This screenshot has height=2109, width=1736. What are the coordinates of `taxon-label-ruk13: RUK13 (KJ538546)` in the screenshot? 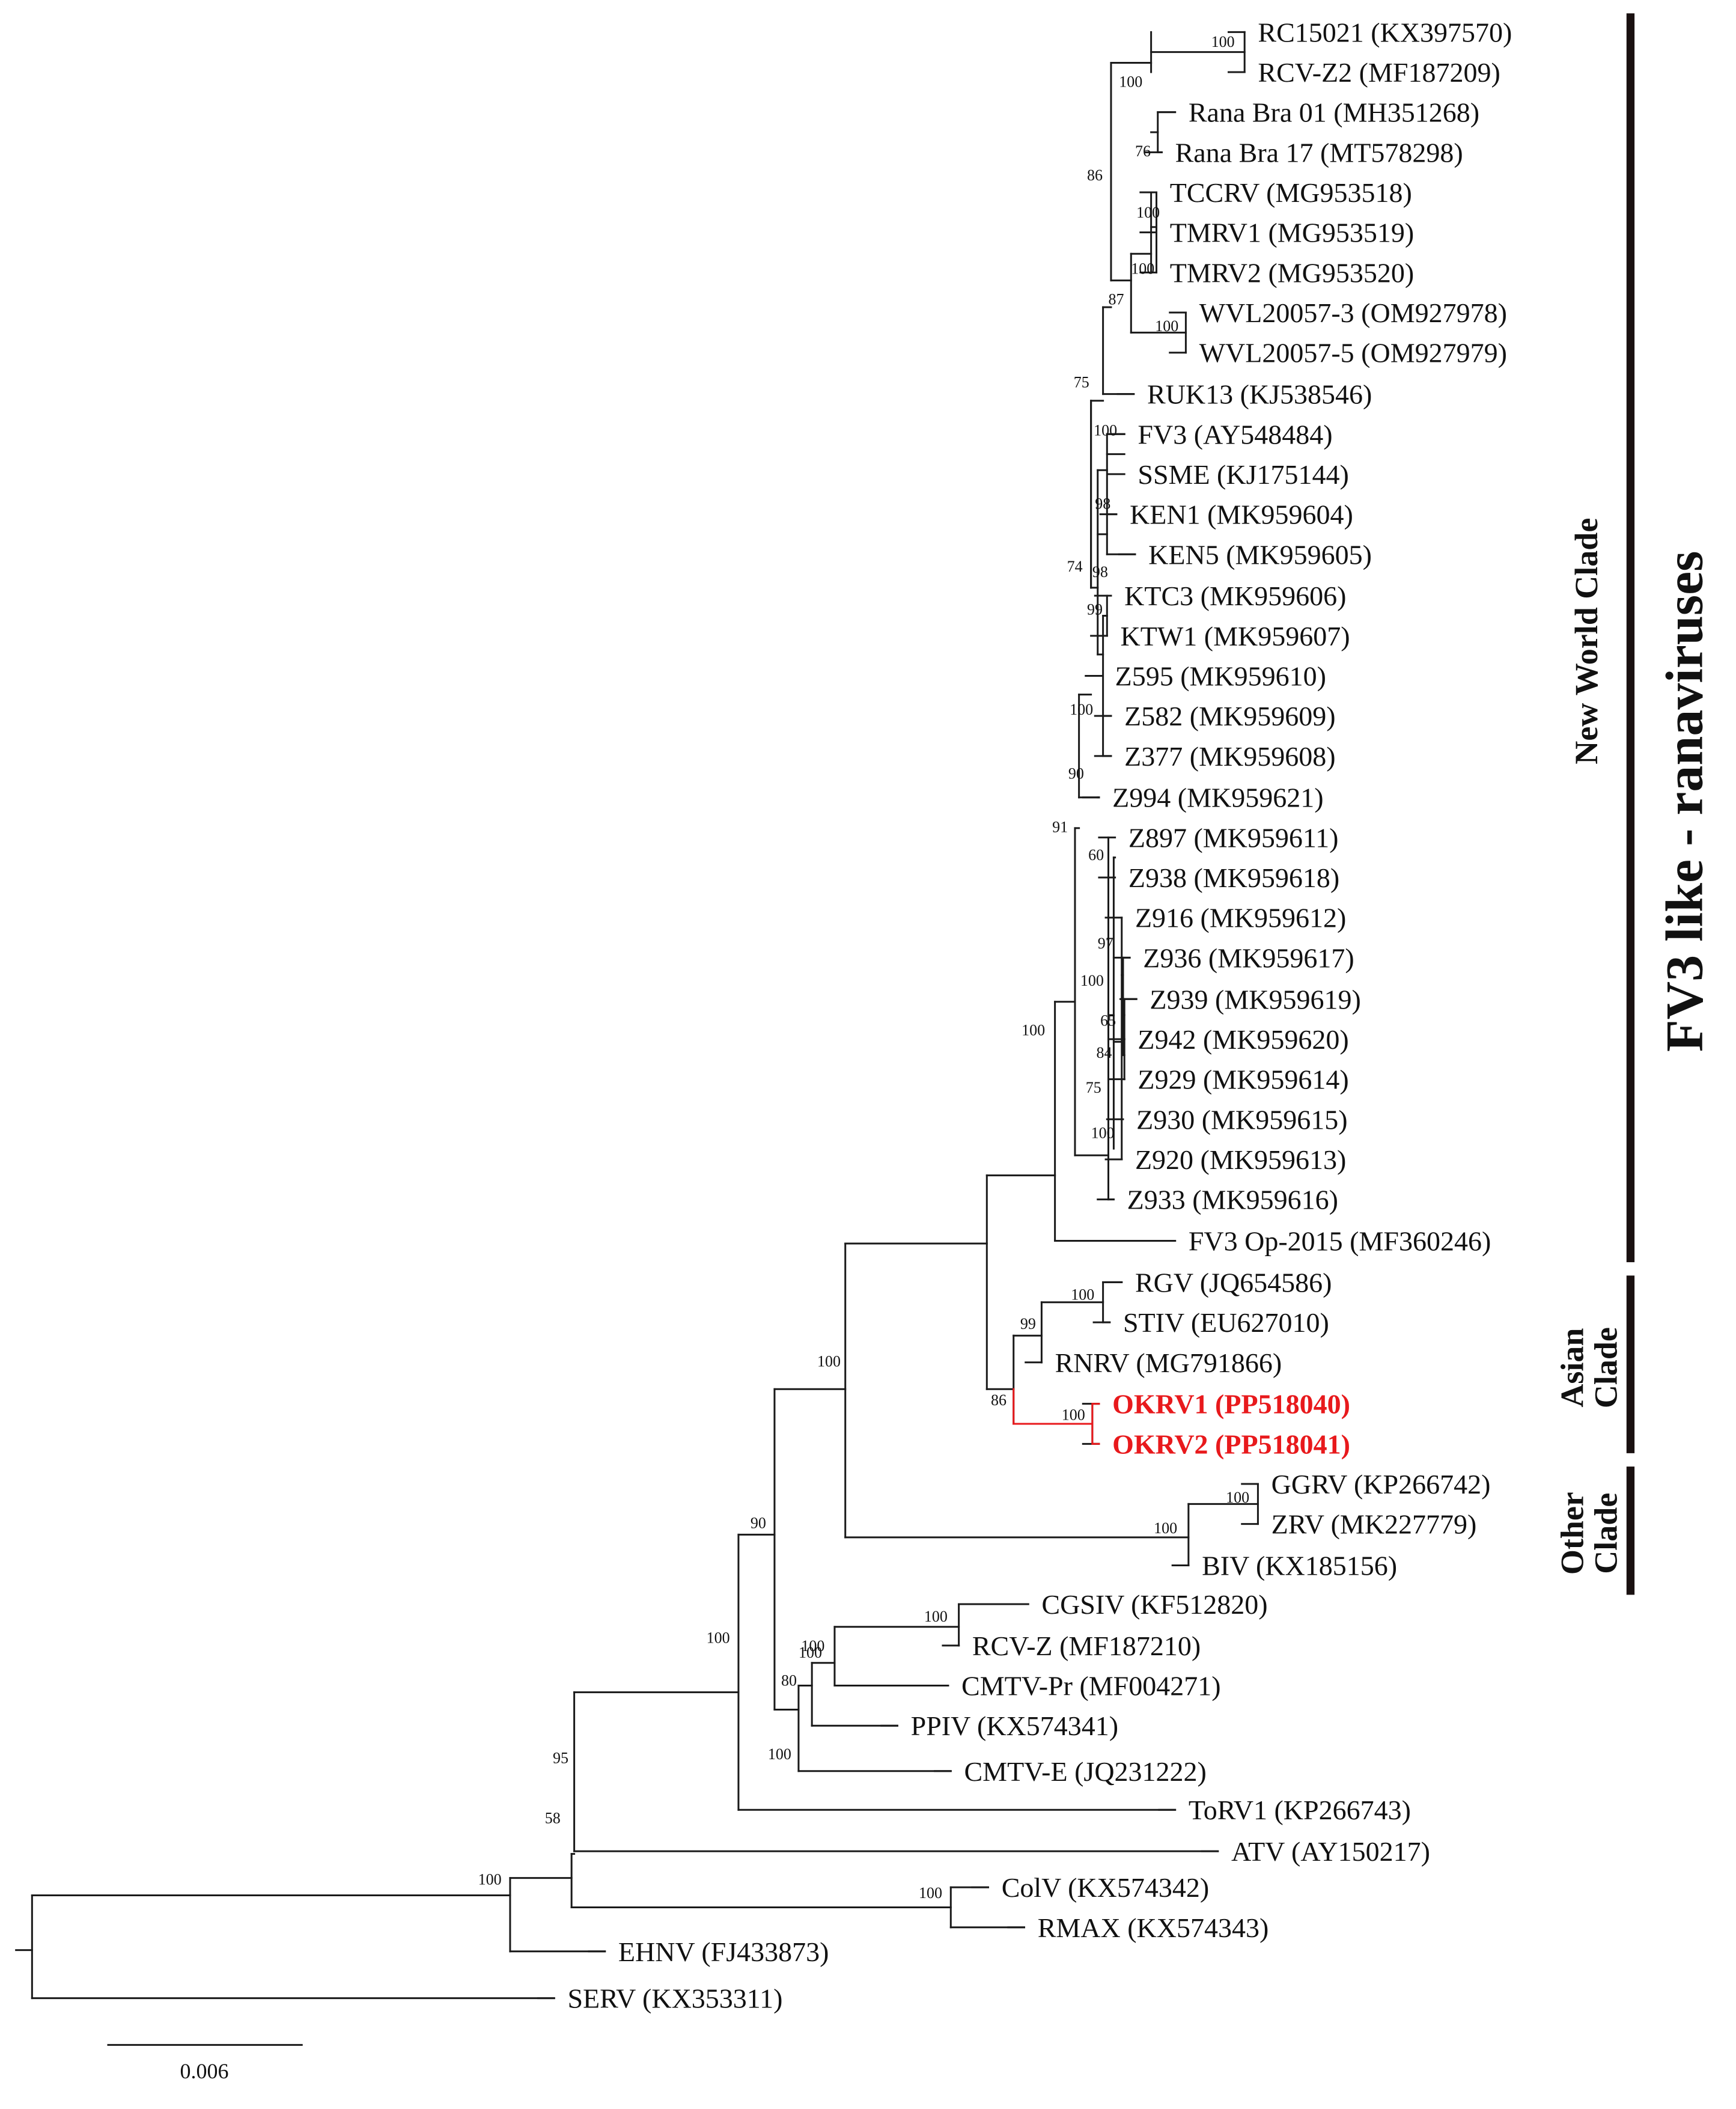 It's located at (1260, 394).